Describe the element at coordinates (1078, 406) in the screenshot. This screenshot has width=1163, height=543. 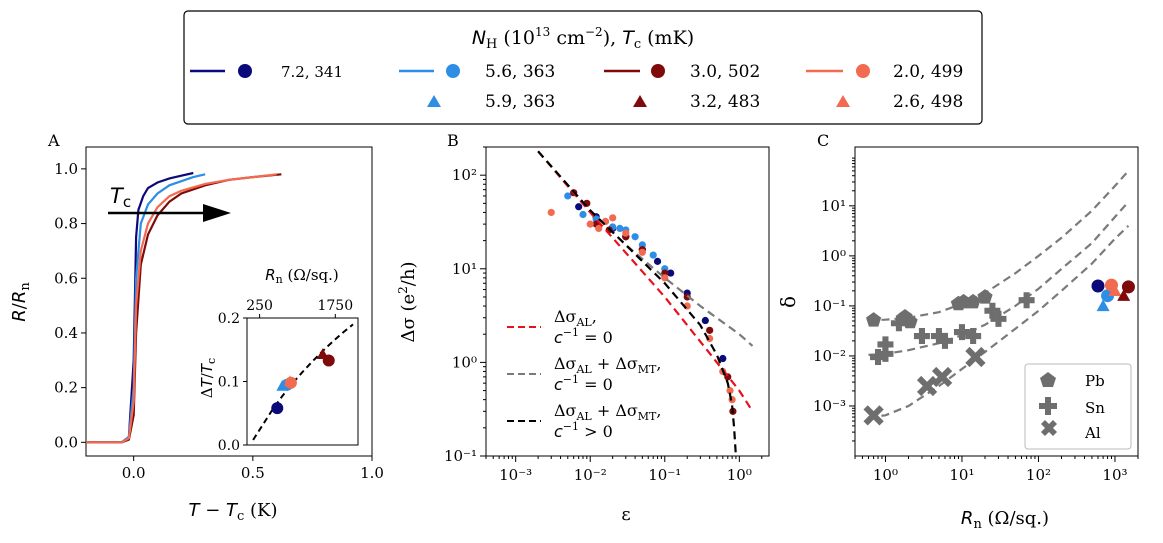
I see `panel-c-legend: Pb Sn Al` at that location.